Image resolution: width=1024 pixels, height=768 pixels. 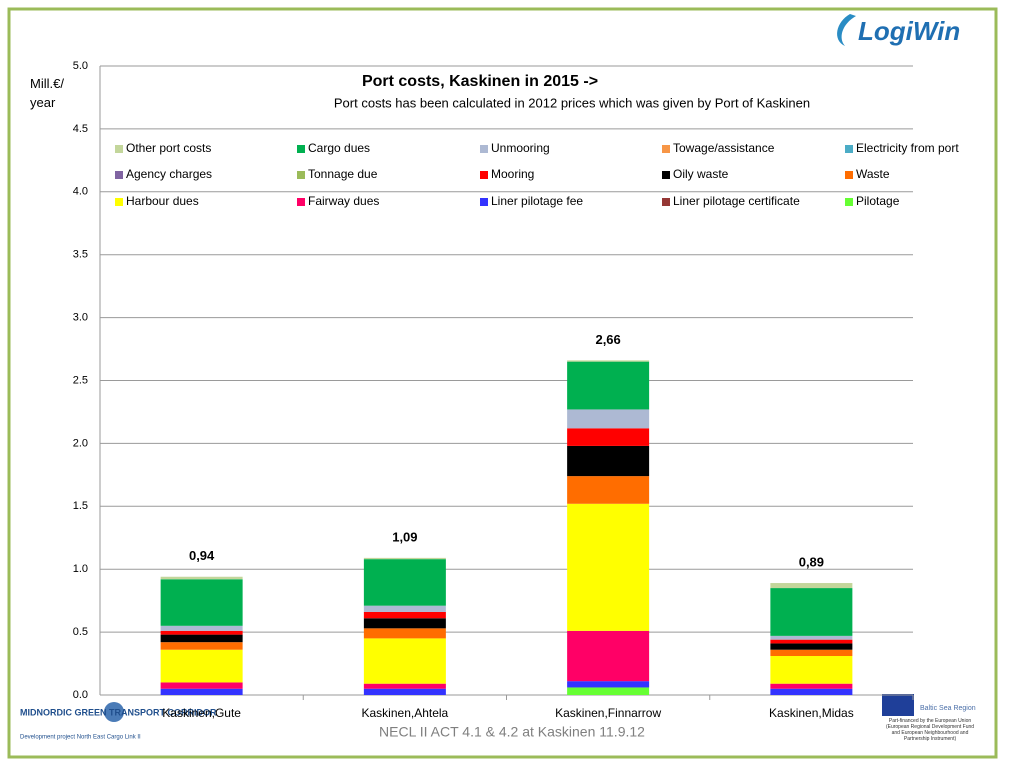 I want to click on corridor-logo: MIDNORDIC GREEN TRANSPORT CORRIDOR, so click(x=118, y=712).